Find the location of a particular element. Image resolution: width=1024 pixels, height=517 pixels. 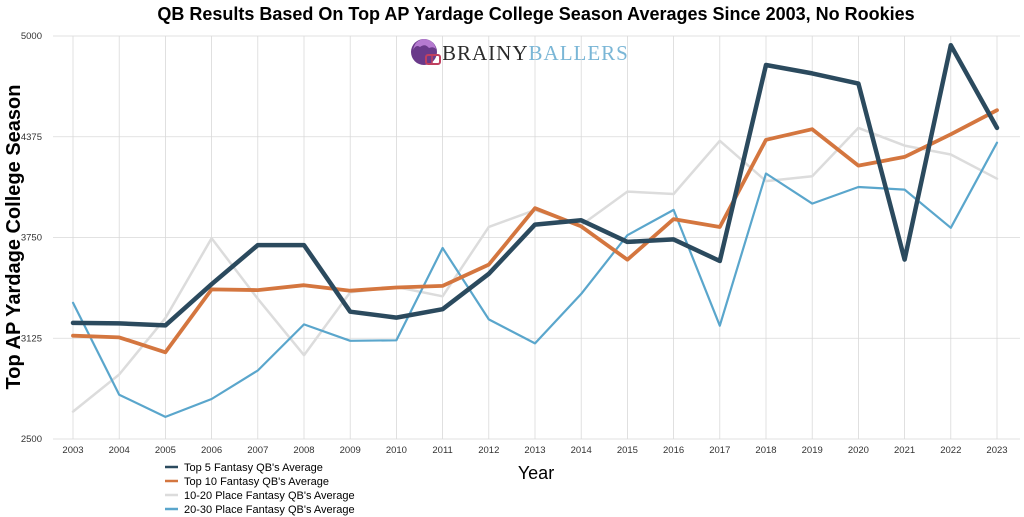

svg-text: BRAINYBALLERS is located at coordinates (535, 53).